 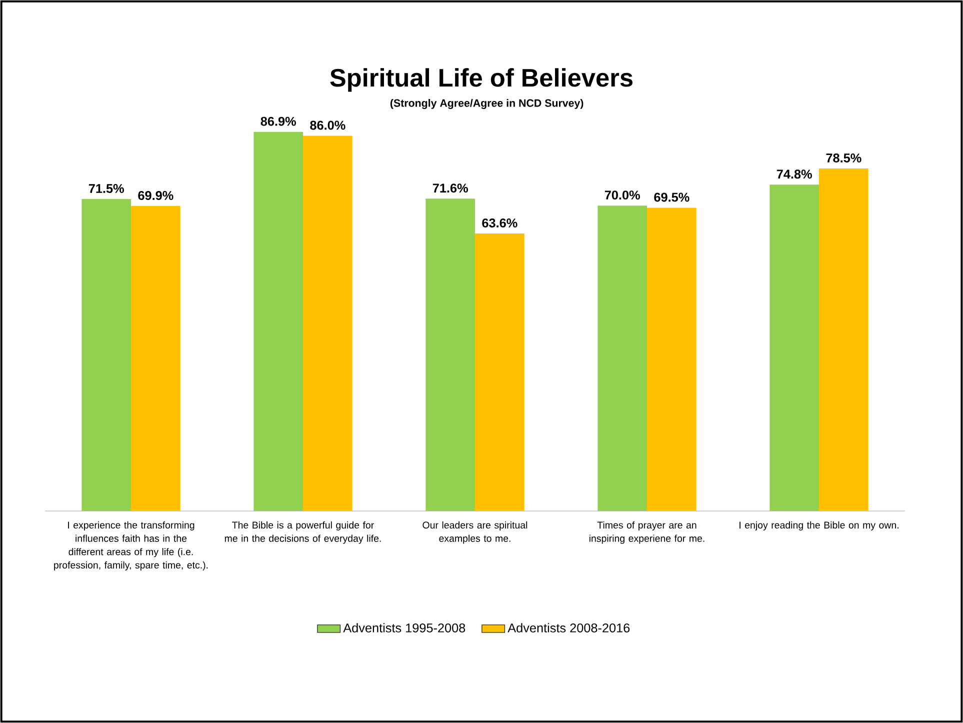 I want to click on data-label: 69.5%, so click(x=672, y=197).